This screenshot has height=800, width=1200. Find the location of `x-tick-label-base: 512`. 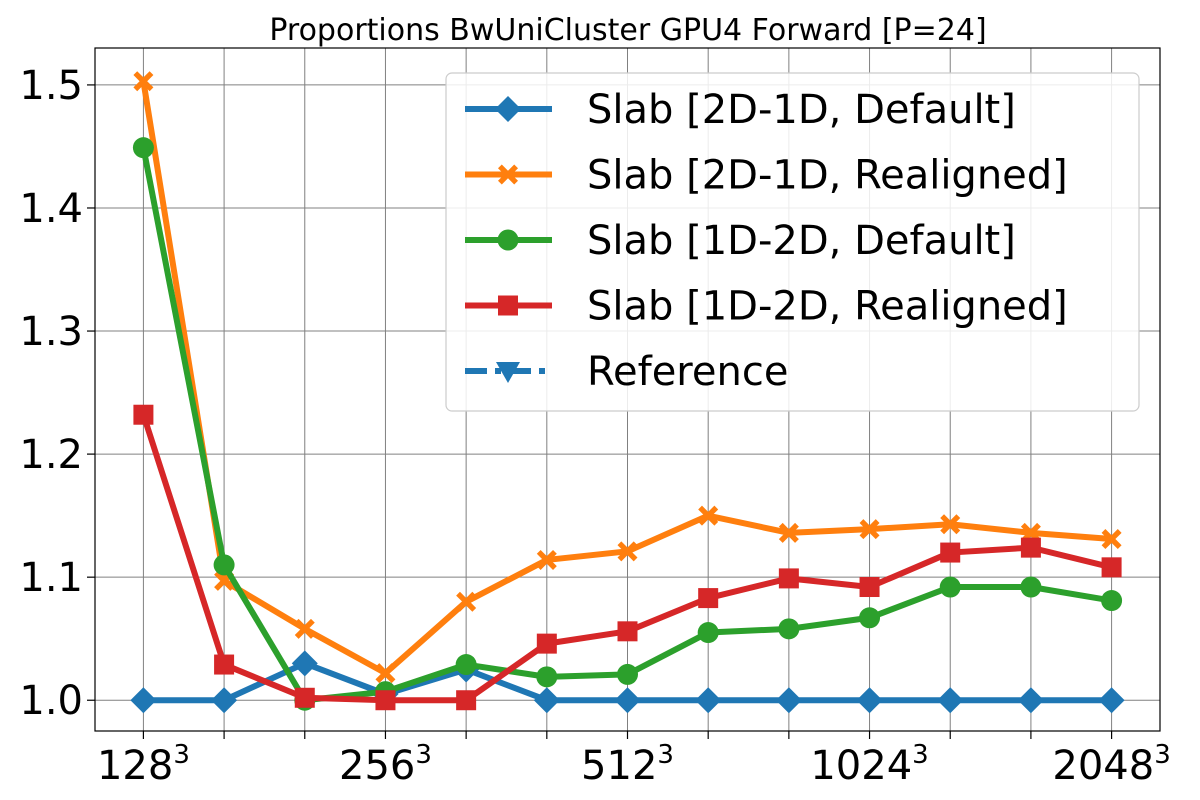

x-tick-label-base: 512 is located at coordinates (619, 766).